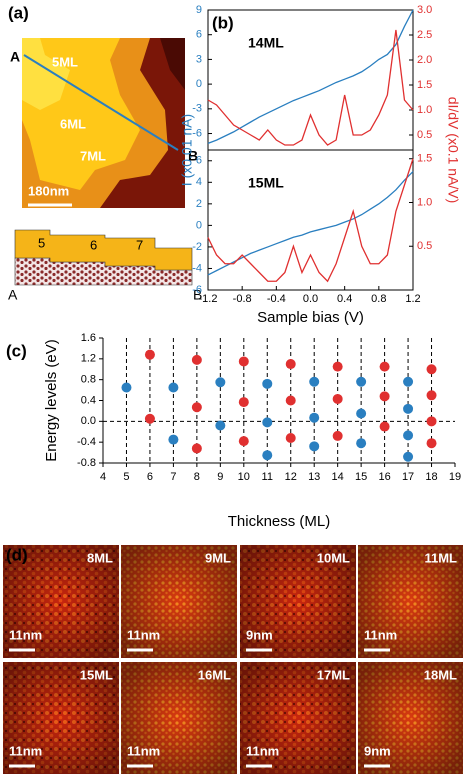  I want to click on thickness-label: 16ML, so click(214, 674).